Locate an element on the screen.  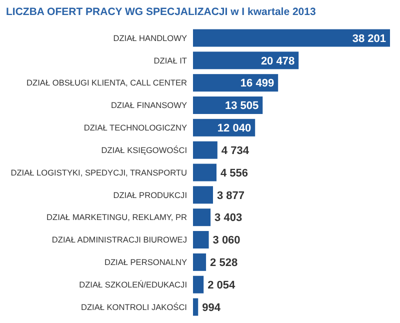
y-tick-label: DZIAŁ PRODUKCJI is located at coordinates (150, 195).